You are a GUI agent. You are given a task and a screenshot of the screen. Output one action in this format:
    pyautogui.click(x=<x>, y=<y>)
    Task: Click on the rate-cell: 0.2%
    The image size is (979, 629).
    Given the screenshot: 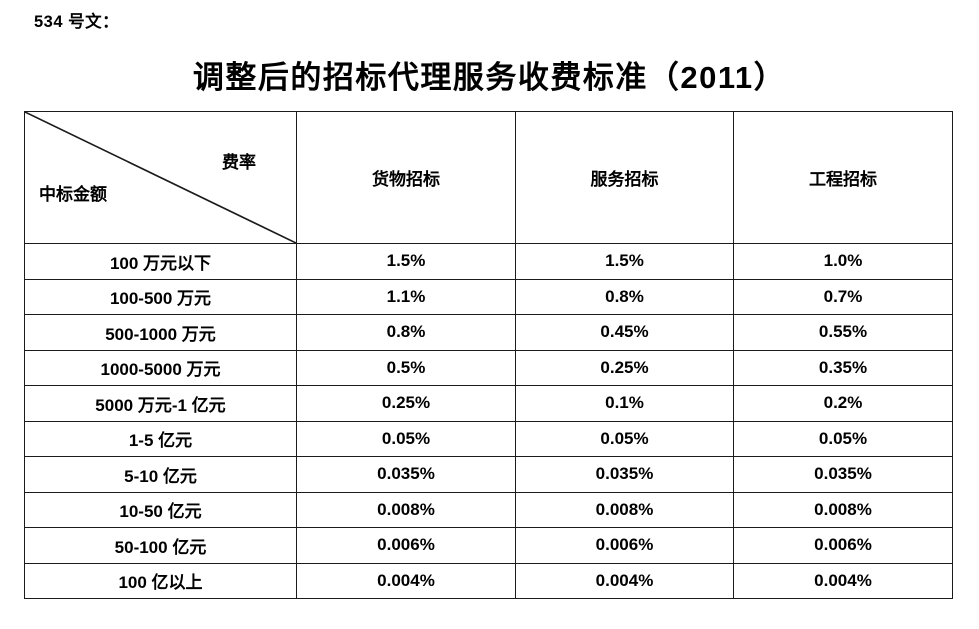 What is the action you would take?
    pyautogui.click(x=843, y=403)
    